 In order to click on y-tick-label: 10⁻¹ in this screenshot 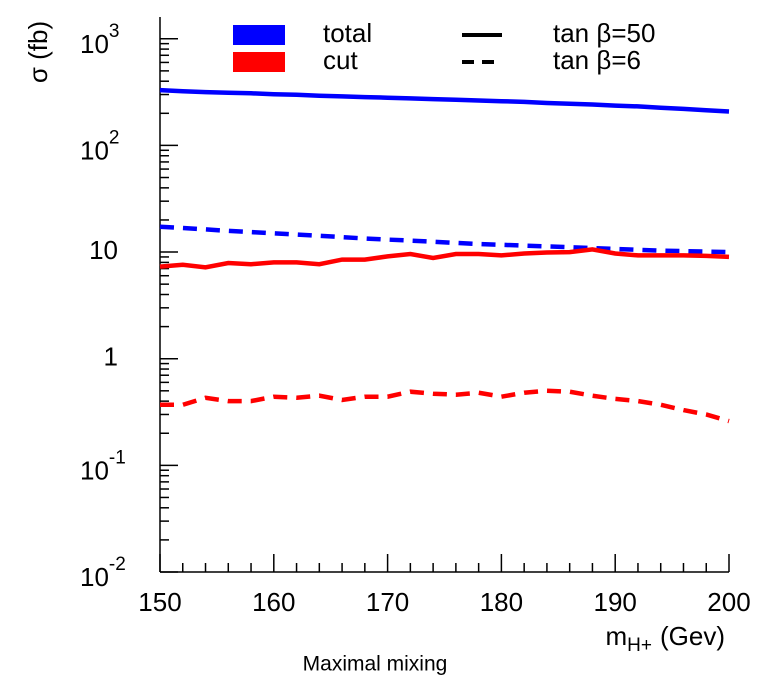, I will do `click(103, 466)`.